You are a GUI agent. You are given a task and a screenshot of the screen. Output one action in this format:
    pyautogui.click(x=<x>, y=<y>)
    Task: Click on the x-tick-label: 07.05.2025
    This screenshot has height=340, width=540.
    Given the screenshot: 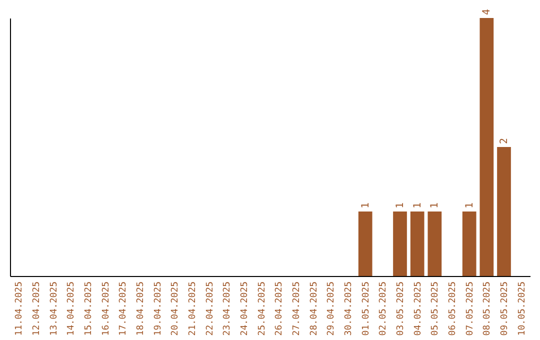 What is the action you would take?
    pyautogui.click(x=470, y=309)
    